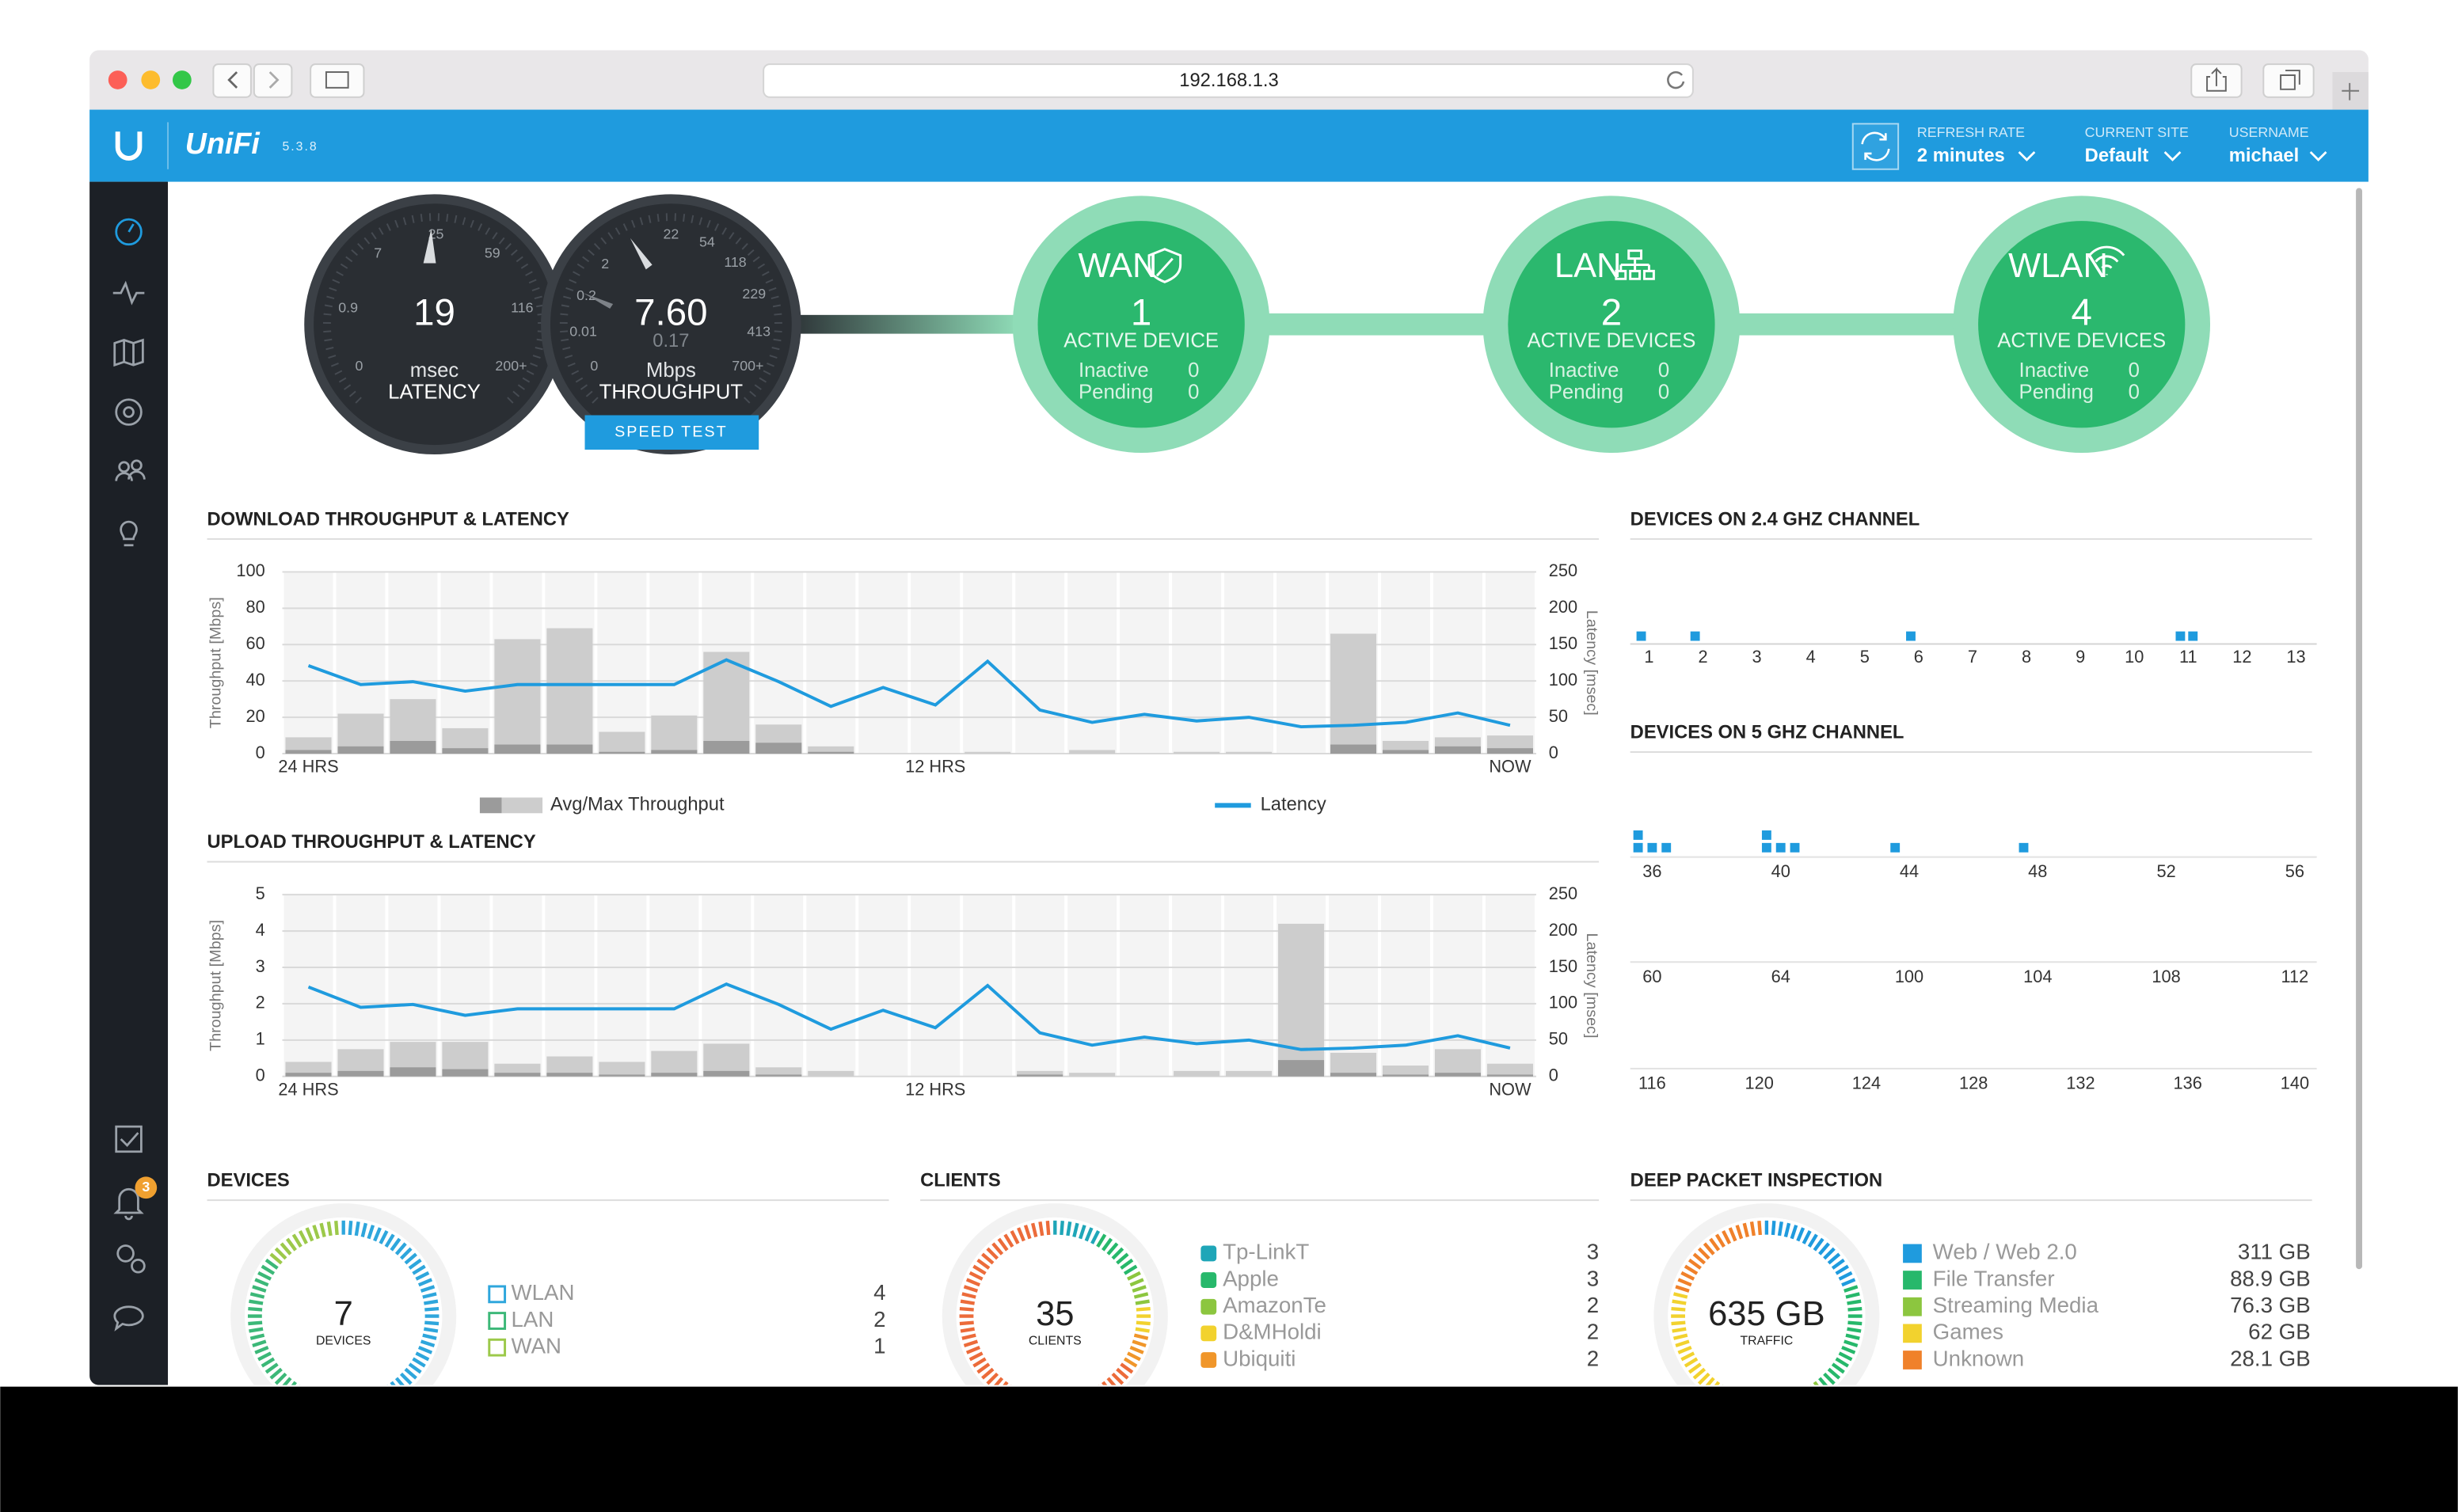 The height and width of the screenshot is (1512, 2458). I want to click on list-value: 1, so click(879, 1345).